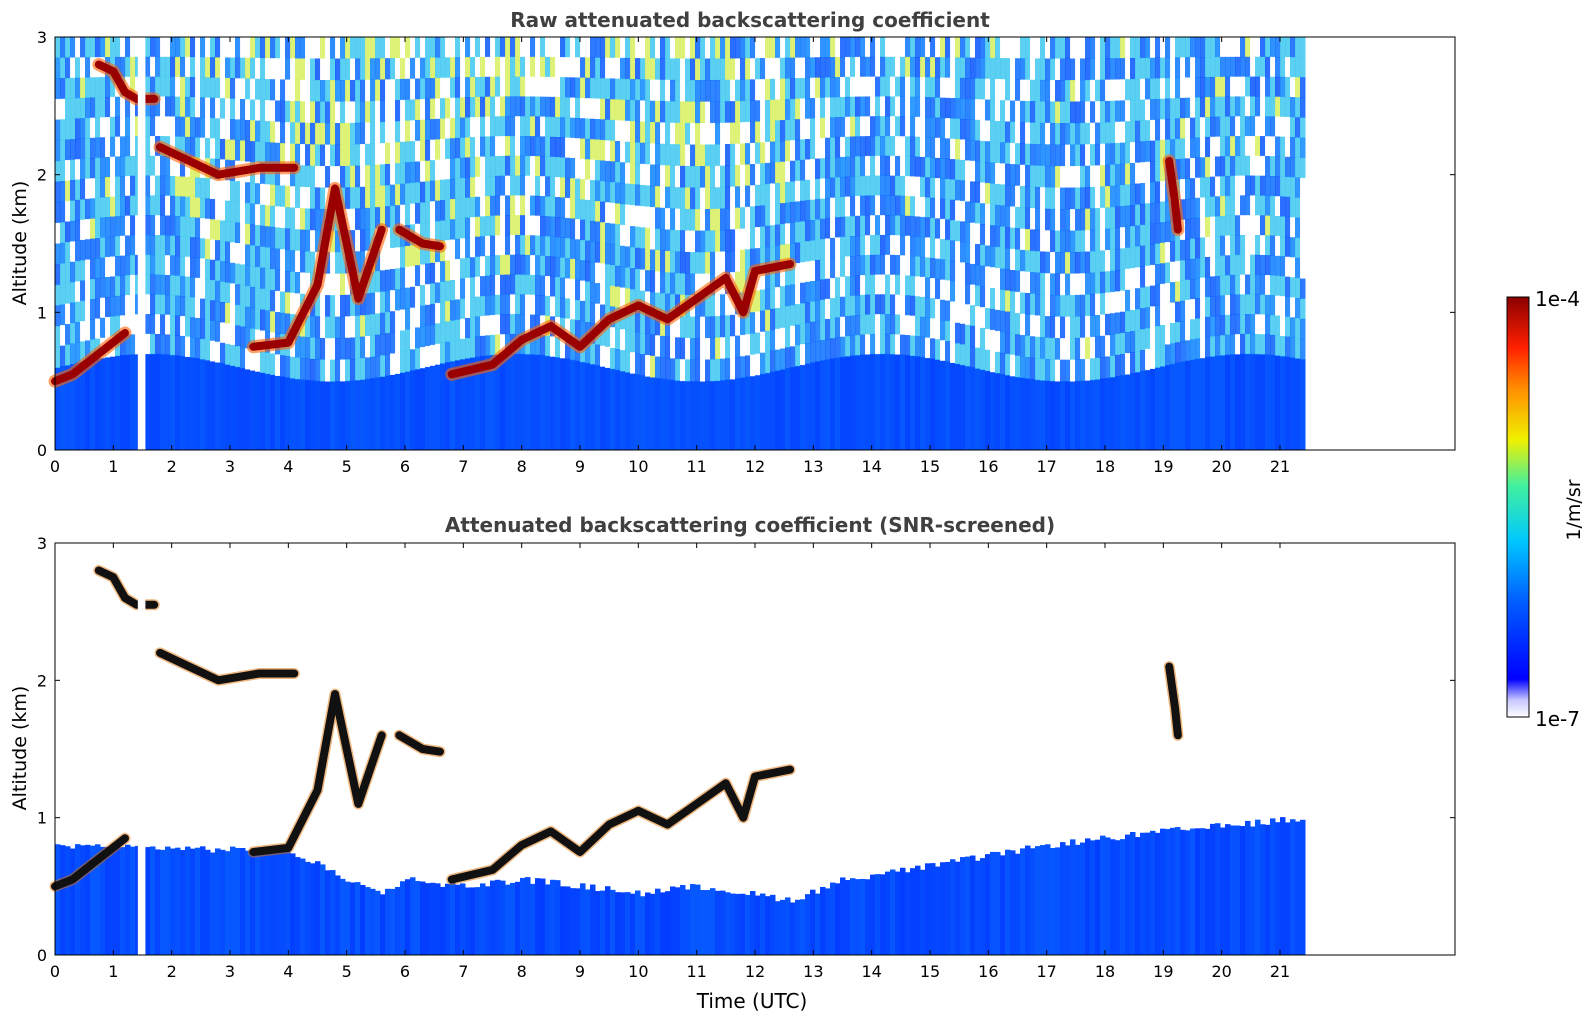 The height and width of the screenshot is (1020, 1595). What do you see at coordinates (638, 971) in the screenshot?
I see `x-tick-label: 10` at bounding box center [638, 971].